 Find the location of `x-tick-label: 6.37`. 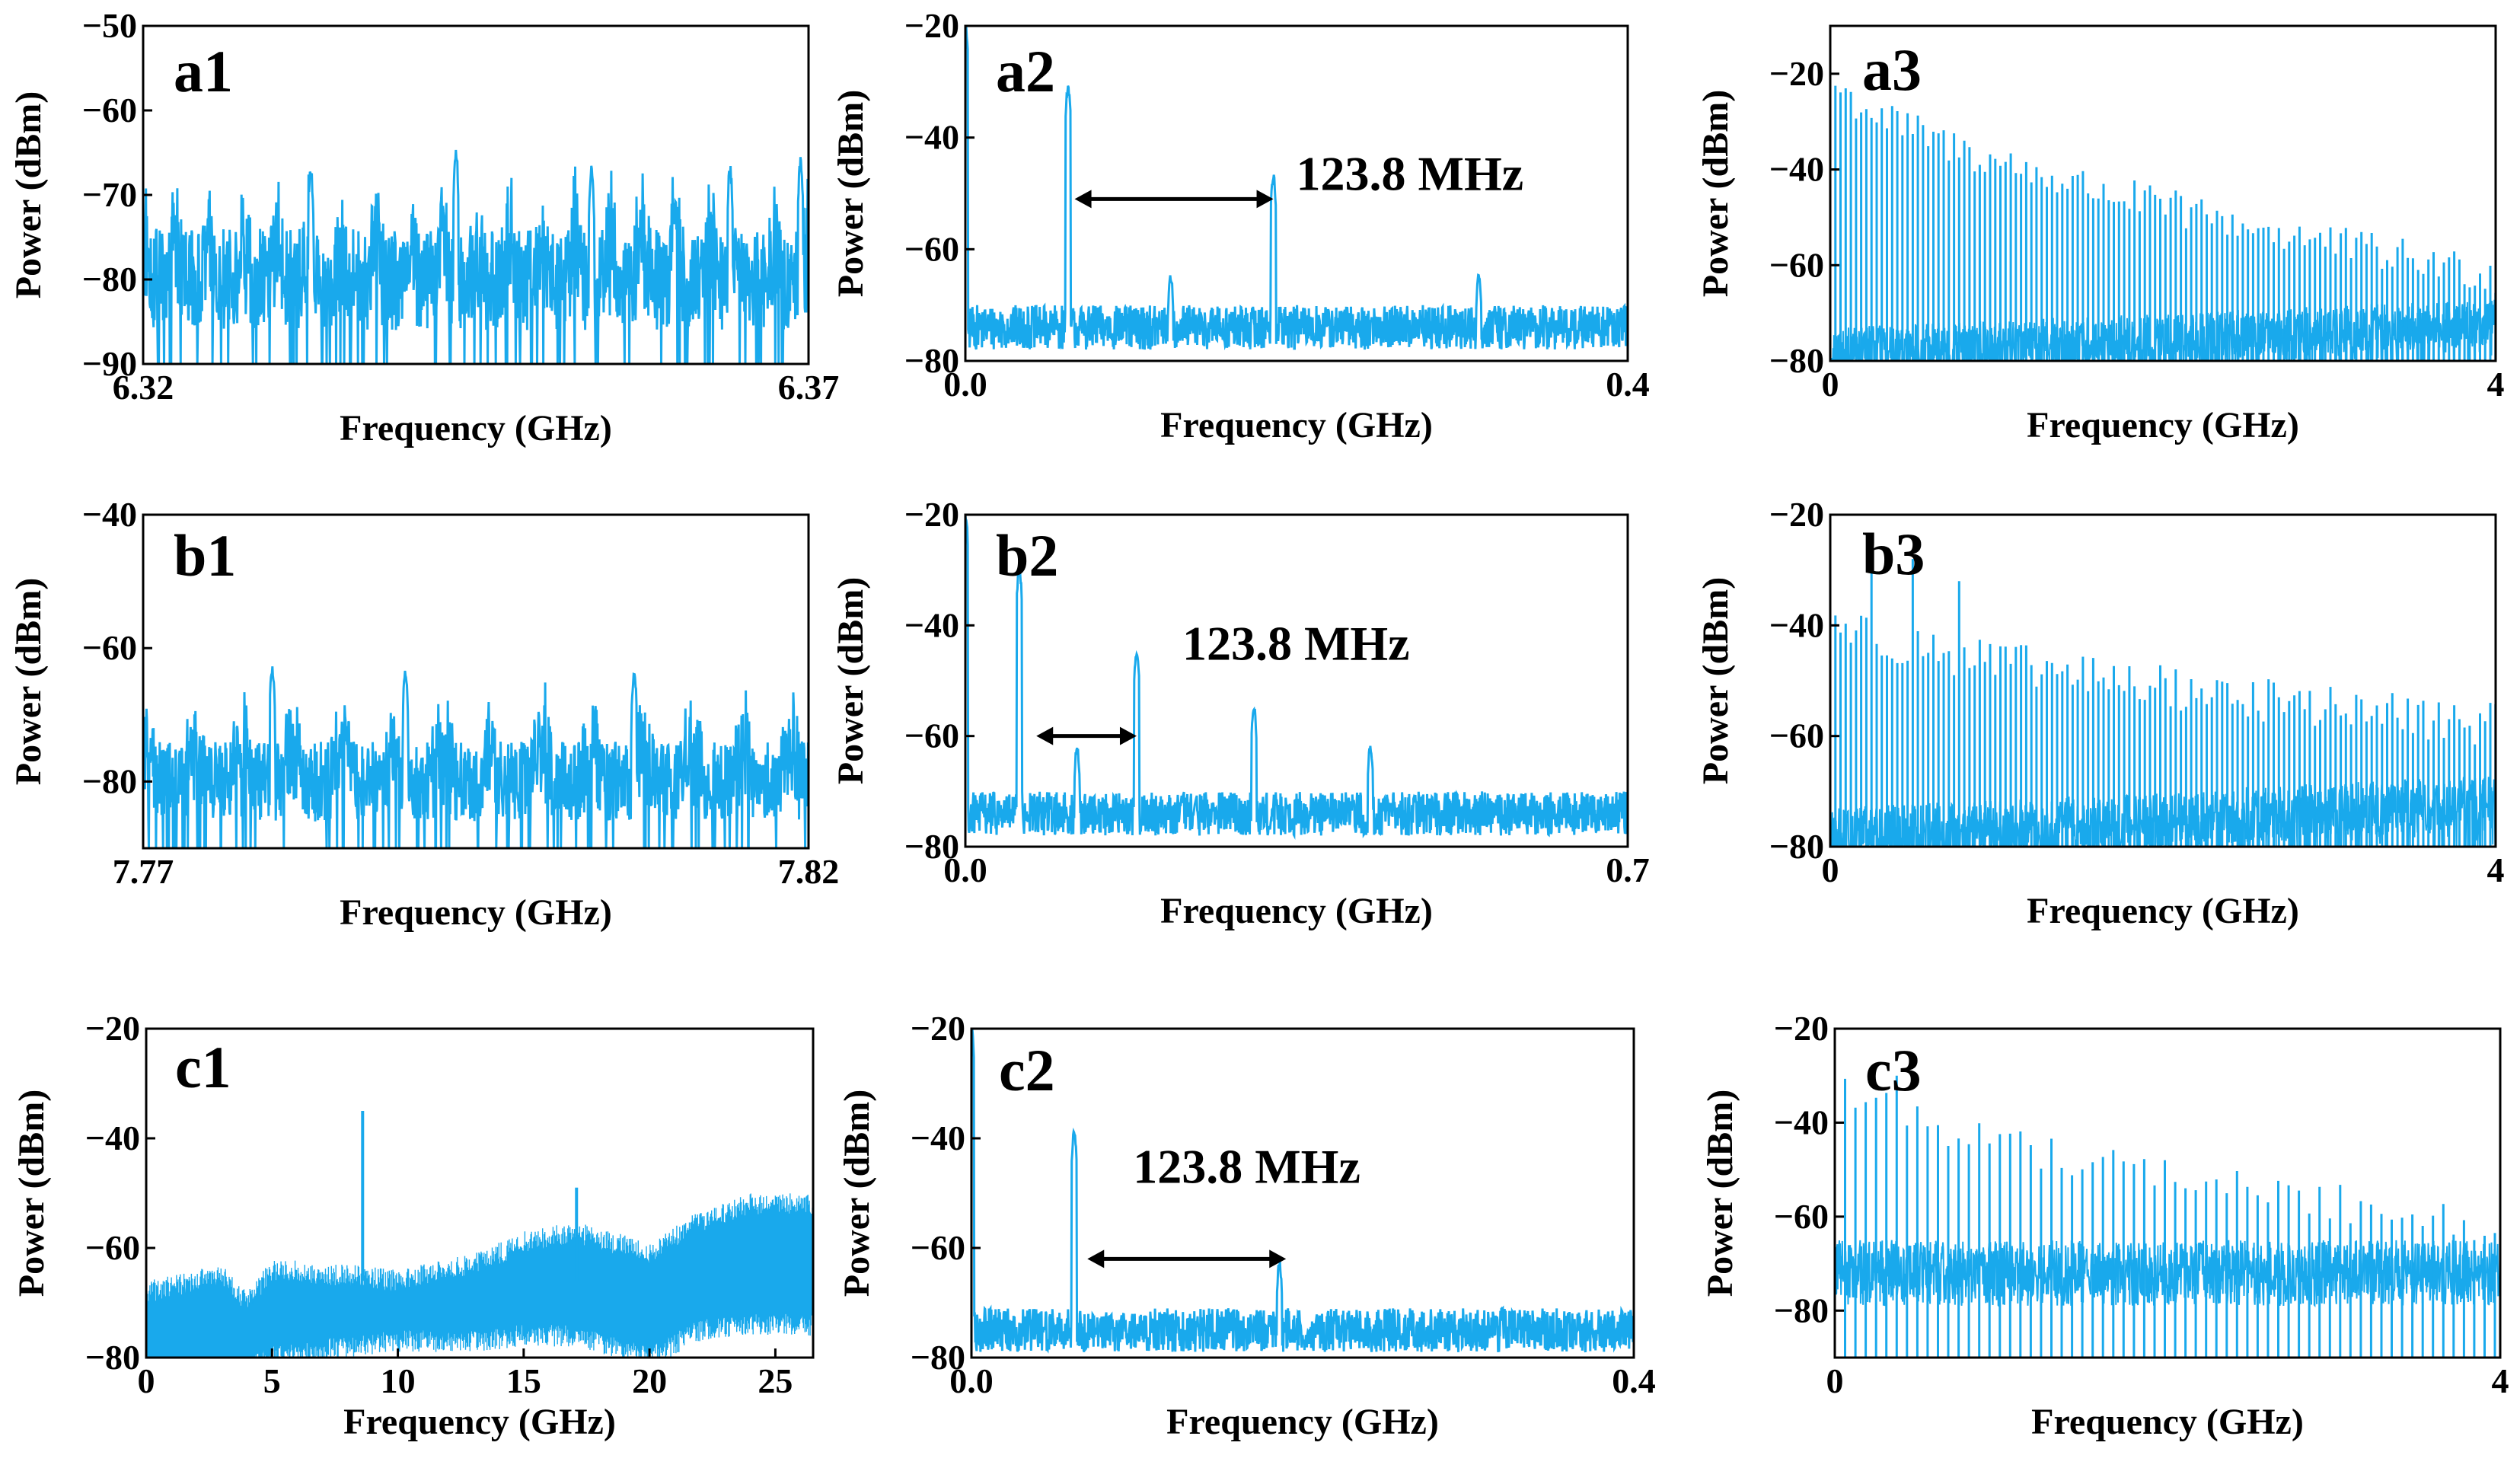

x-tick-label: 6.37 is located at coordinates (809, 387).